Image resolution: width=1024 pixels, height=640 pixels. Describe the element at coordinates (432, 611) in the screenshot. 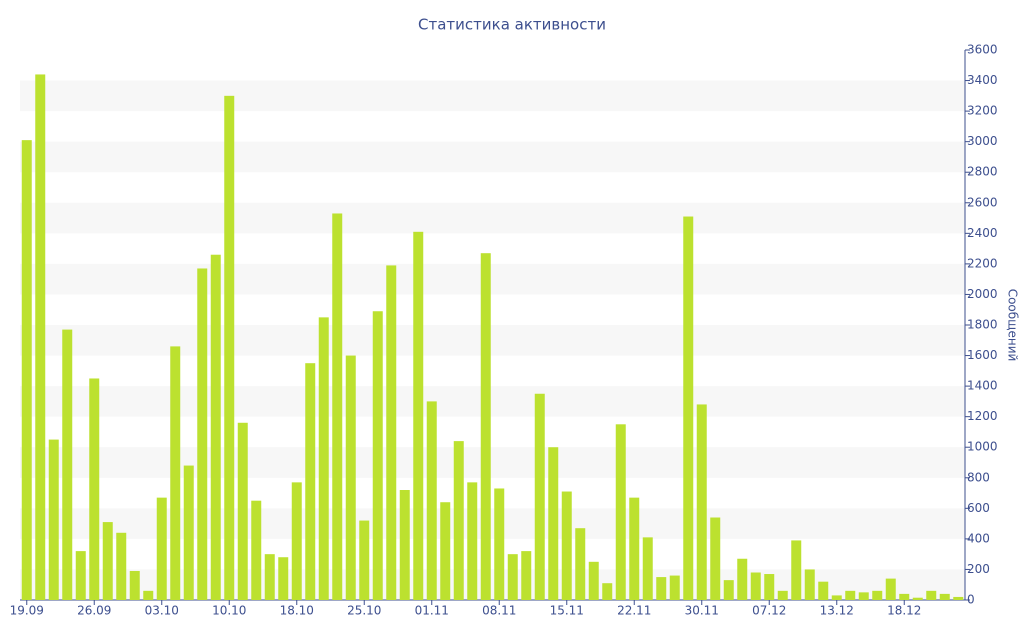

I see `x-tick-label: 01.11` at that location.